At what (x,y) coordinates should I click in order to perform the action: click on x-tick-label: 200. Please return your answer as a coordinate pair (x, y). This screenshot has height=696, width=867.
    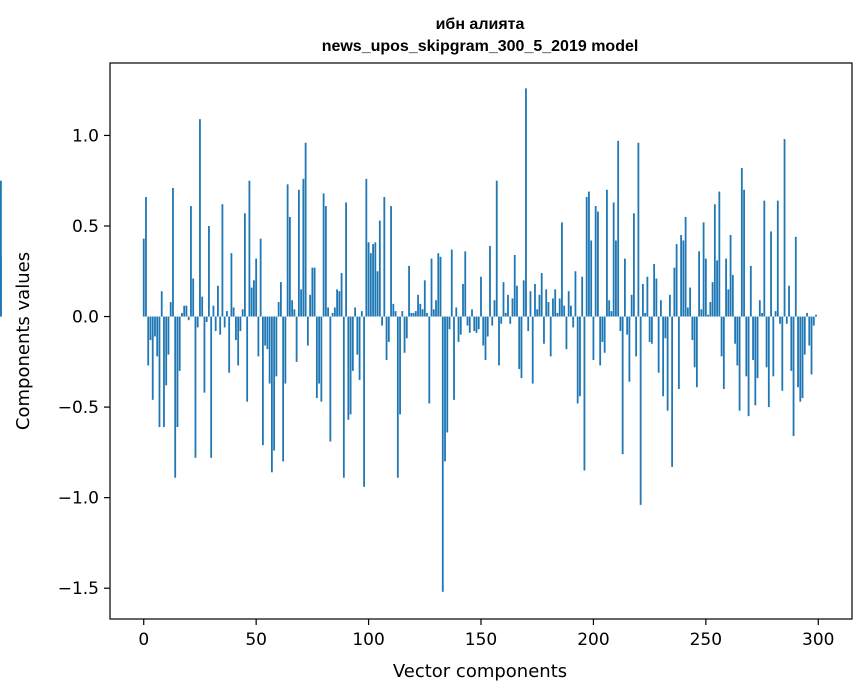
    Looking at the image, I should click on (593, 640).